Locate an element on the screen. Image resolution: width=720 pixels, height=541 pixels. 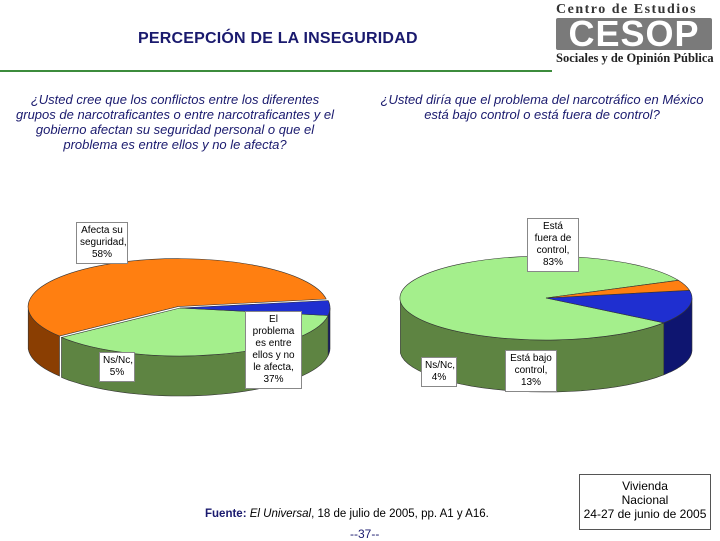
survey-box: Vivienda Nacional 24-27 de junio de 2005 is located at coordinates (645, 502).